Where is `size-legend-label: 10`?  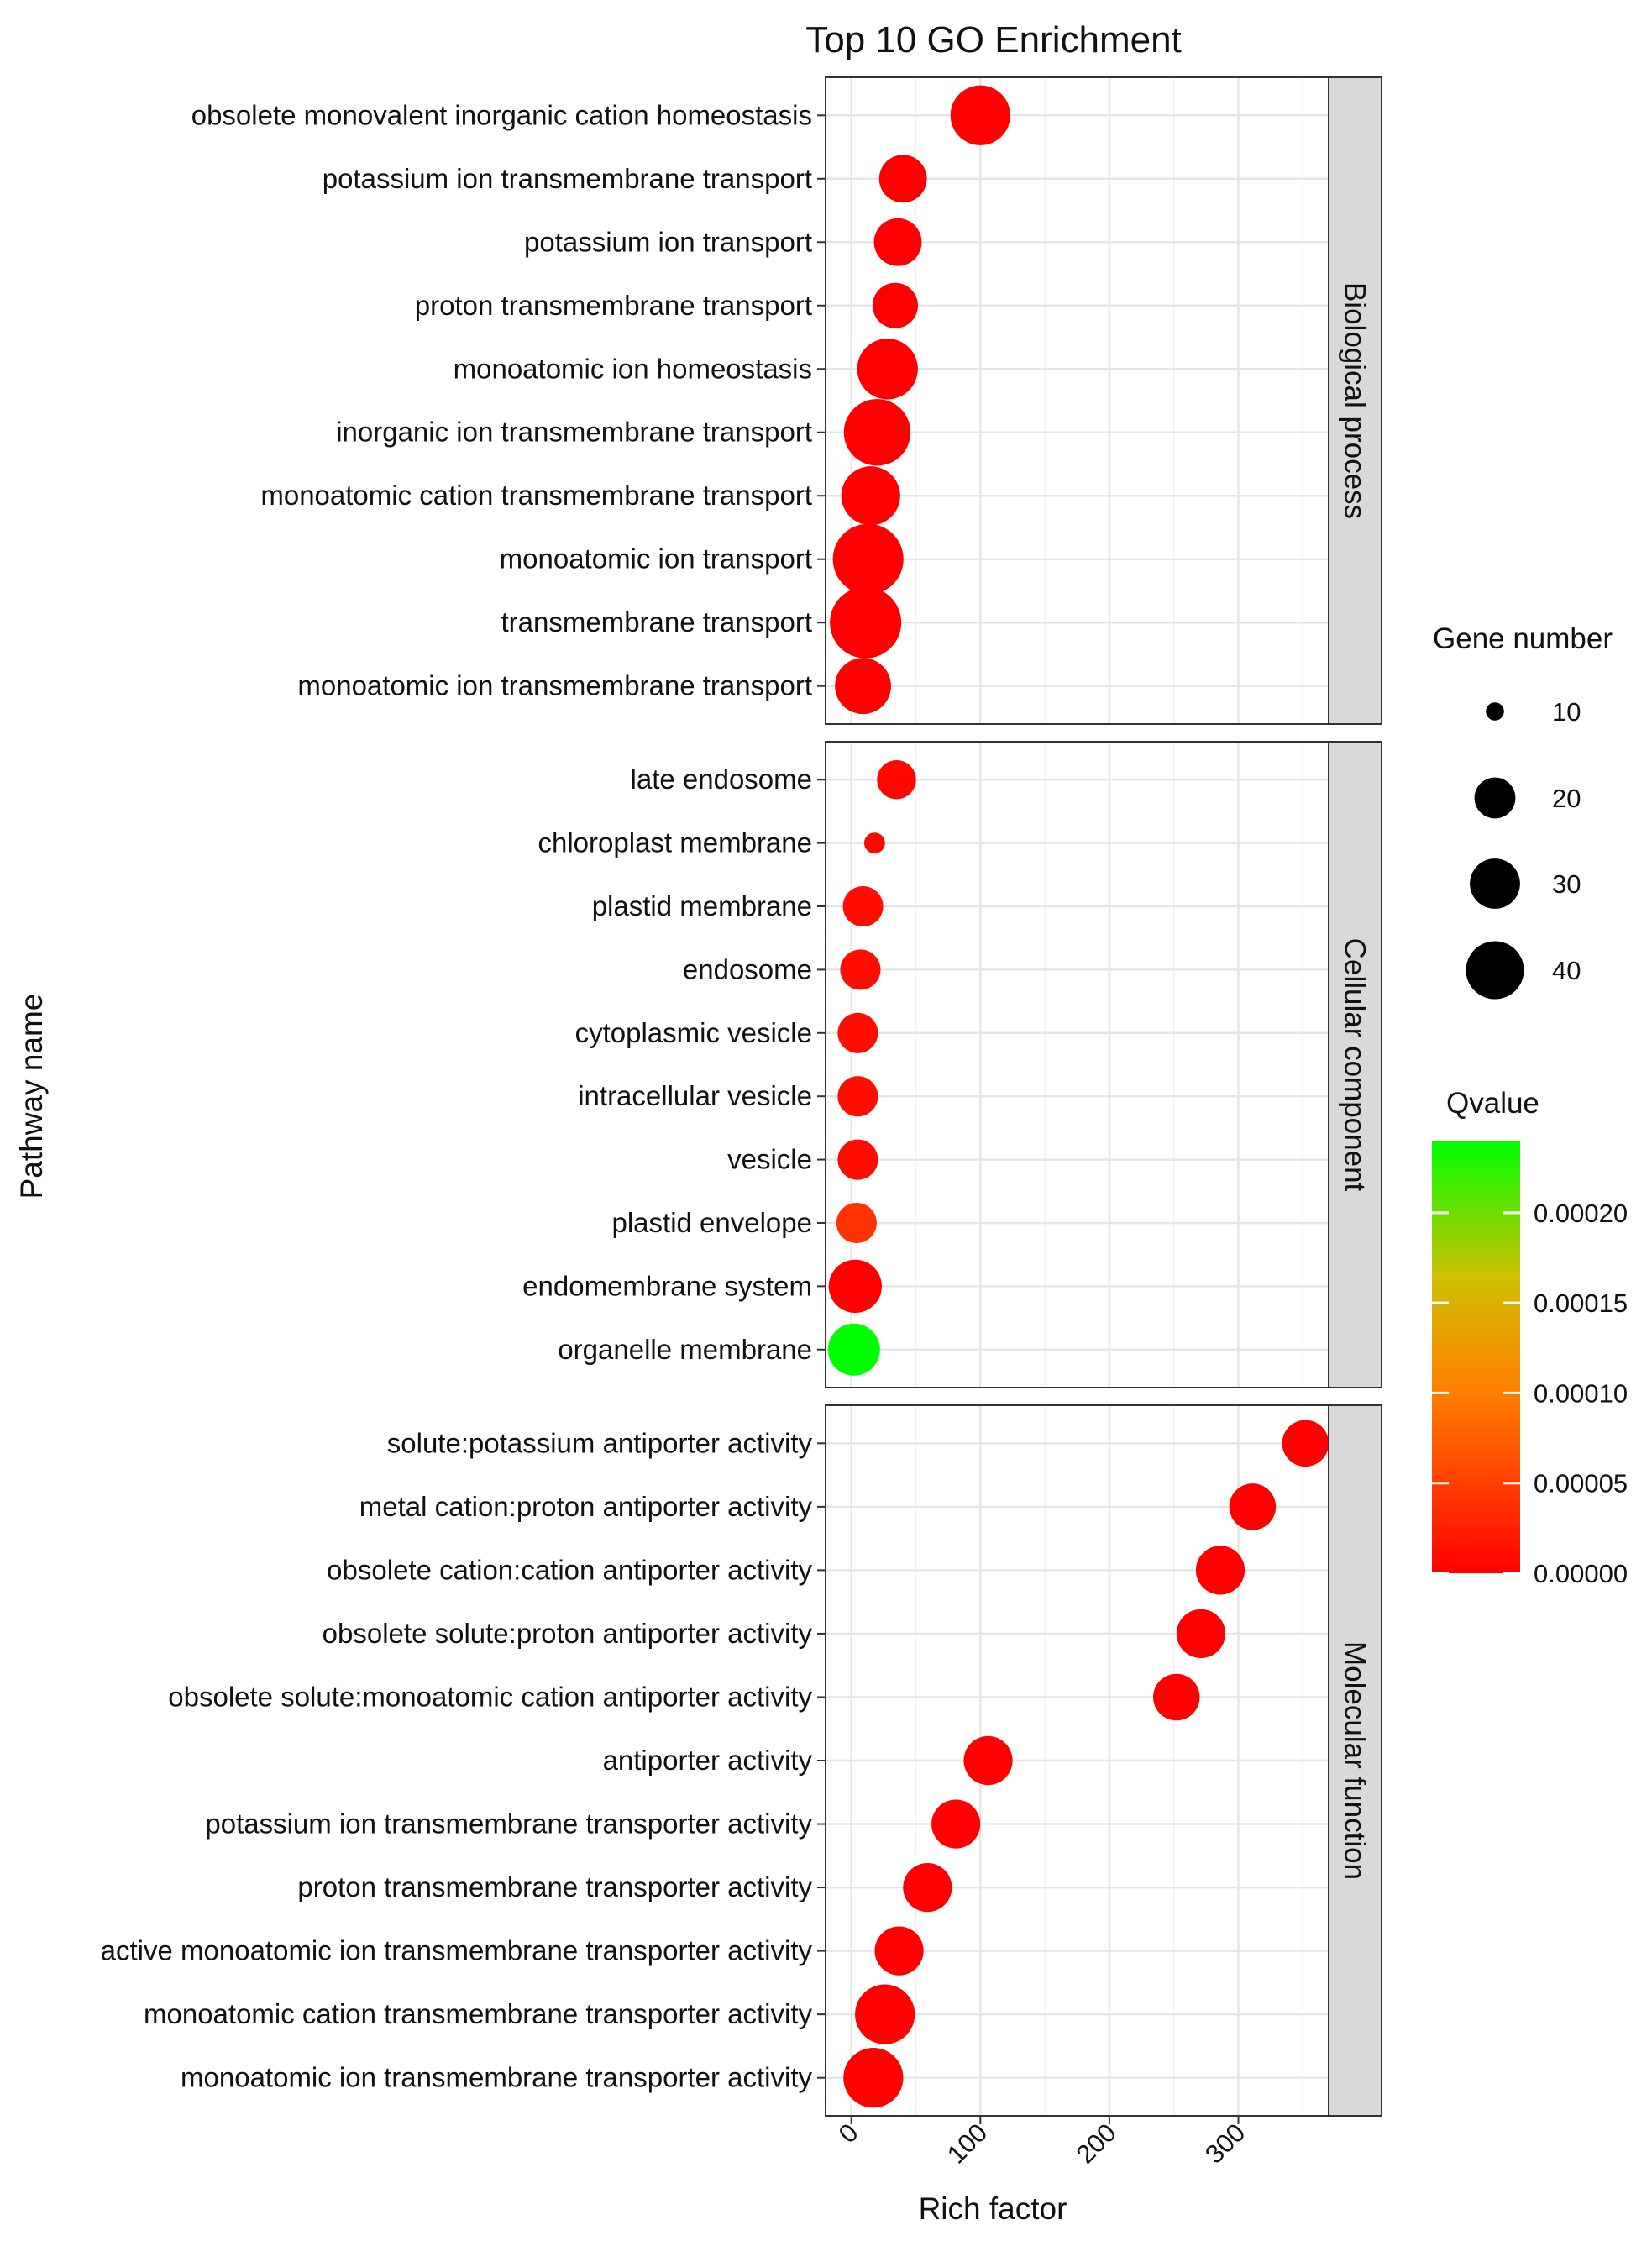
size-legend-label: 10 is located at coordinates (1566, 712).